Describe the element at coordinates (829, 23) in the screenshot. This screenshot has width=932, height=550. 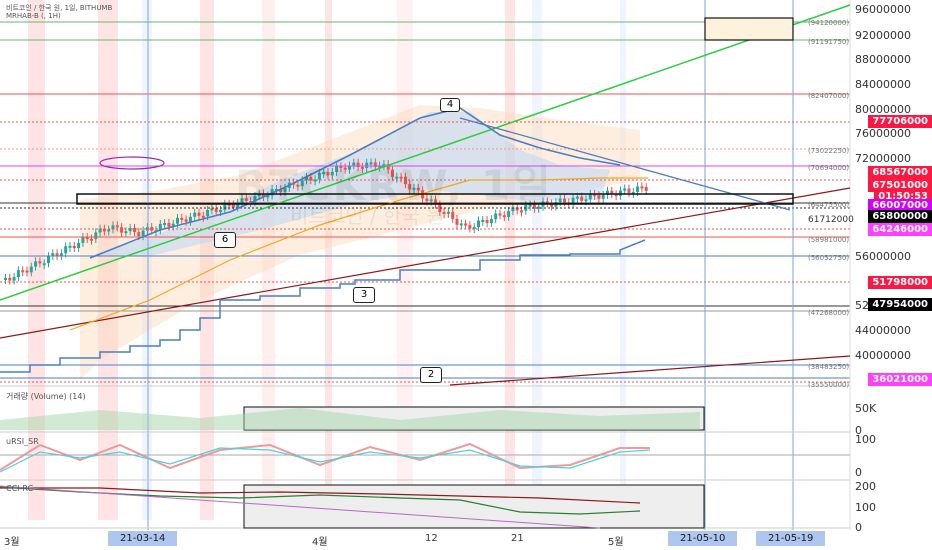
I see `level-label: (94120000)` at that location.